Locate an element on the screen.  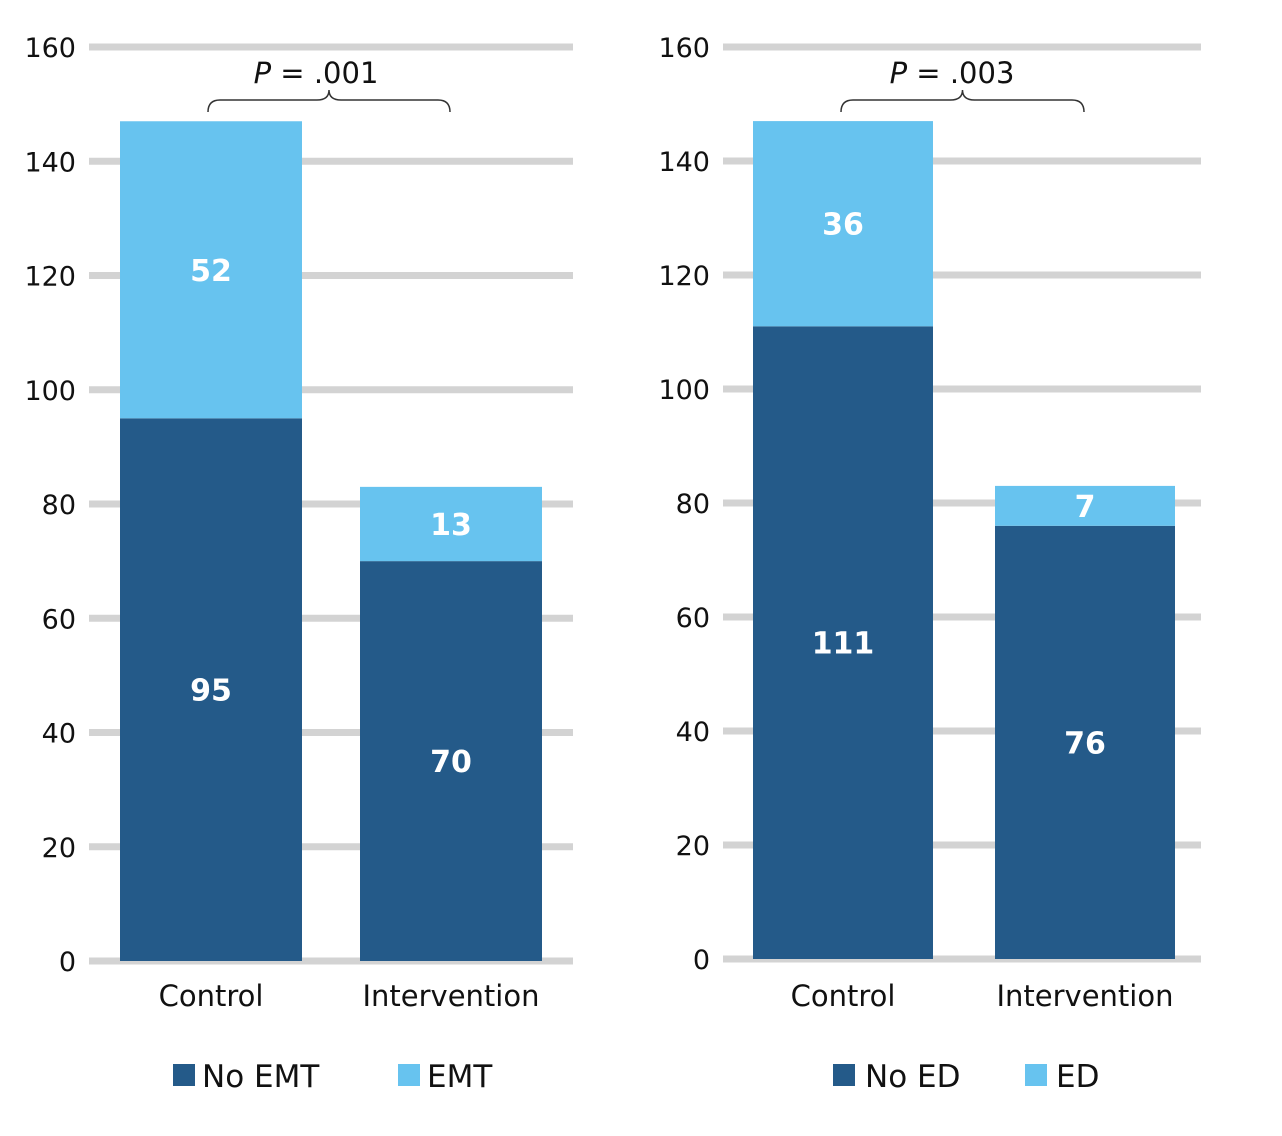
legend-label: No ED is located at coordinates (912, 1077).